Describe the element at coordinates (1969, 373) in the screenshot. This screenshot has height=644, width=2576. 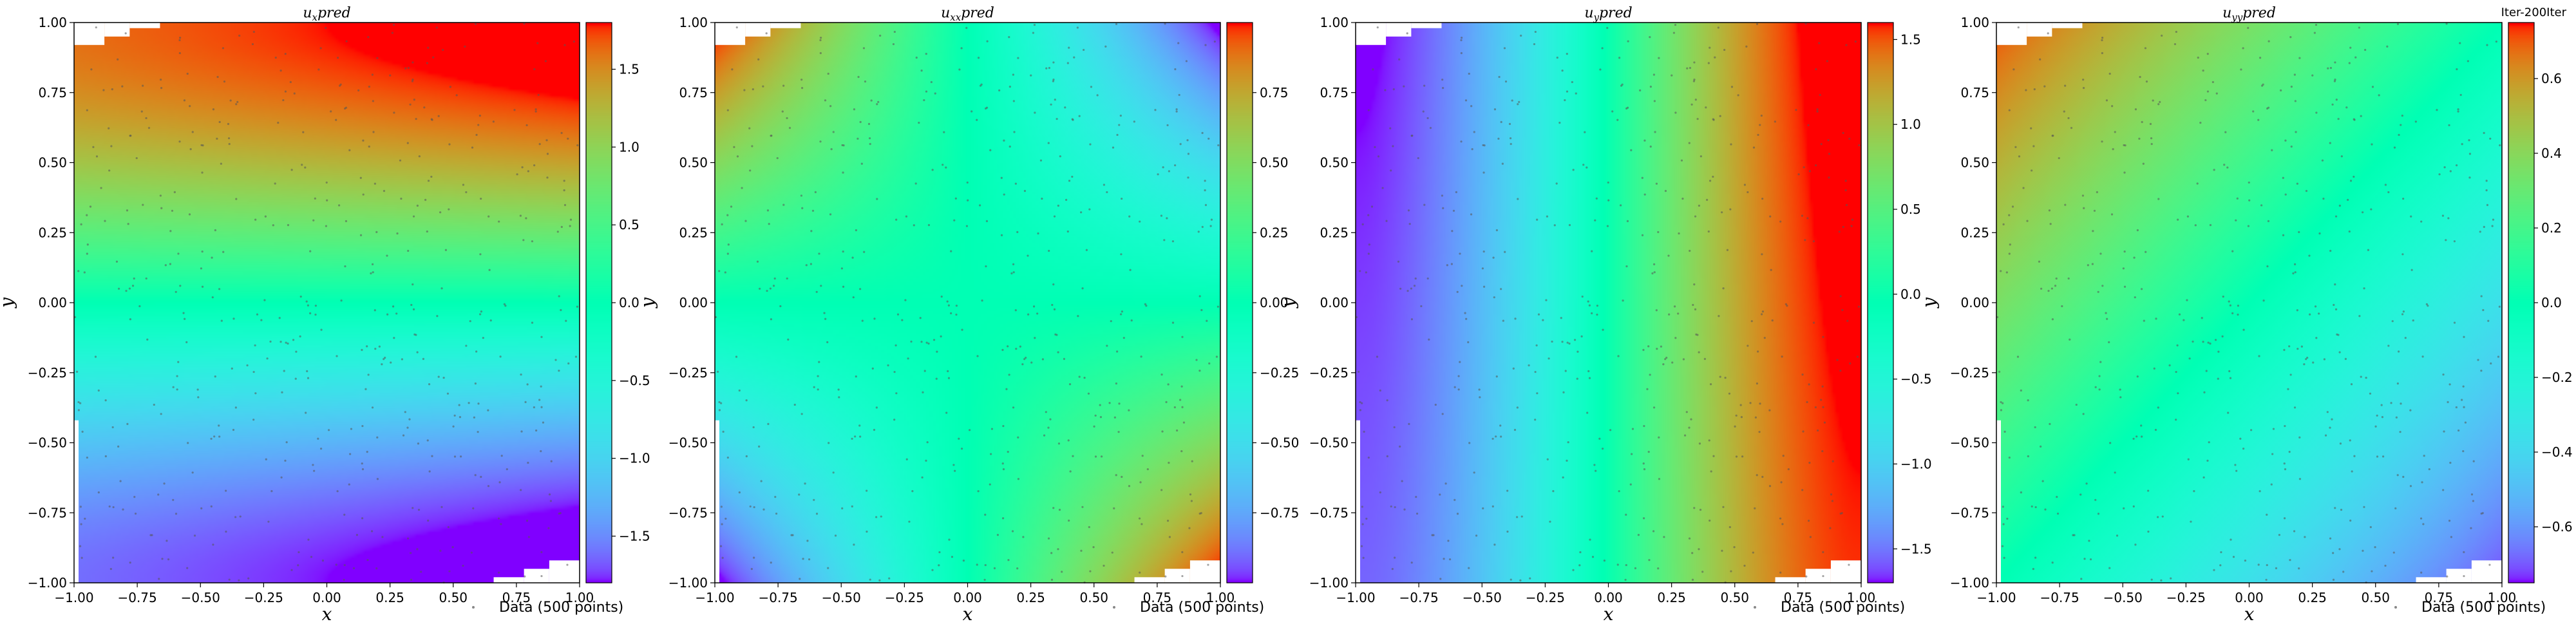
I see `y-tick-label: −0.25` at that location.